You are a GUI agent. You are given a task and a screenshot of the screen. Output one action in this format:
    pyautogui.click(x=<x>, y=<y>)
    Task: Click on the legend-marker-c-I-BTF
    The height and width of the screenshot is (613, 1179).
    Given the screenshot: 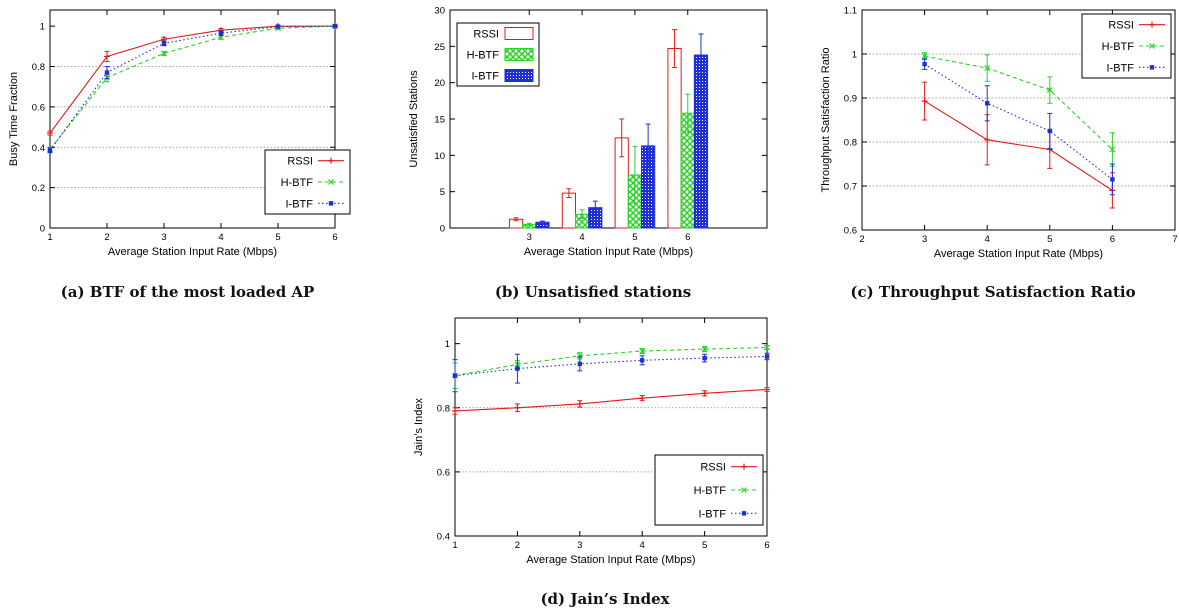 What is the action you would take?
    pyautogui.click(x=1152, y=67)
    